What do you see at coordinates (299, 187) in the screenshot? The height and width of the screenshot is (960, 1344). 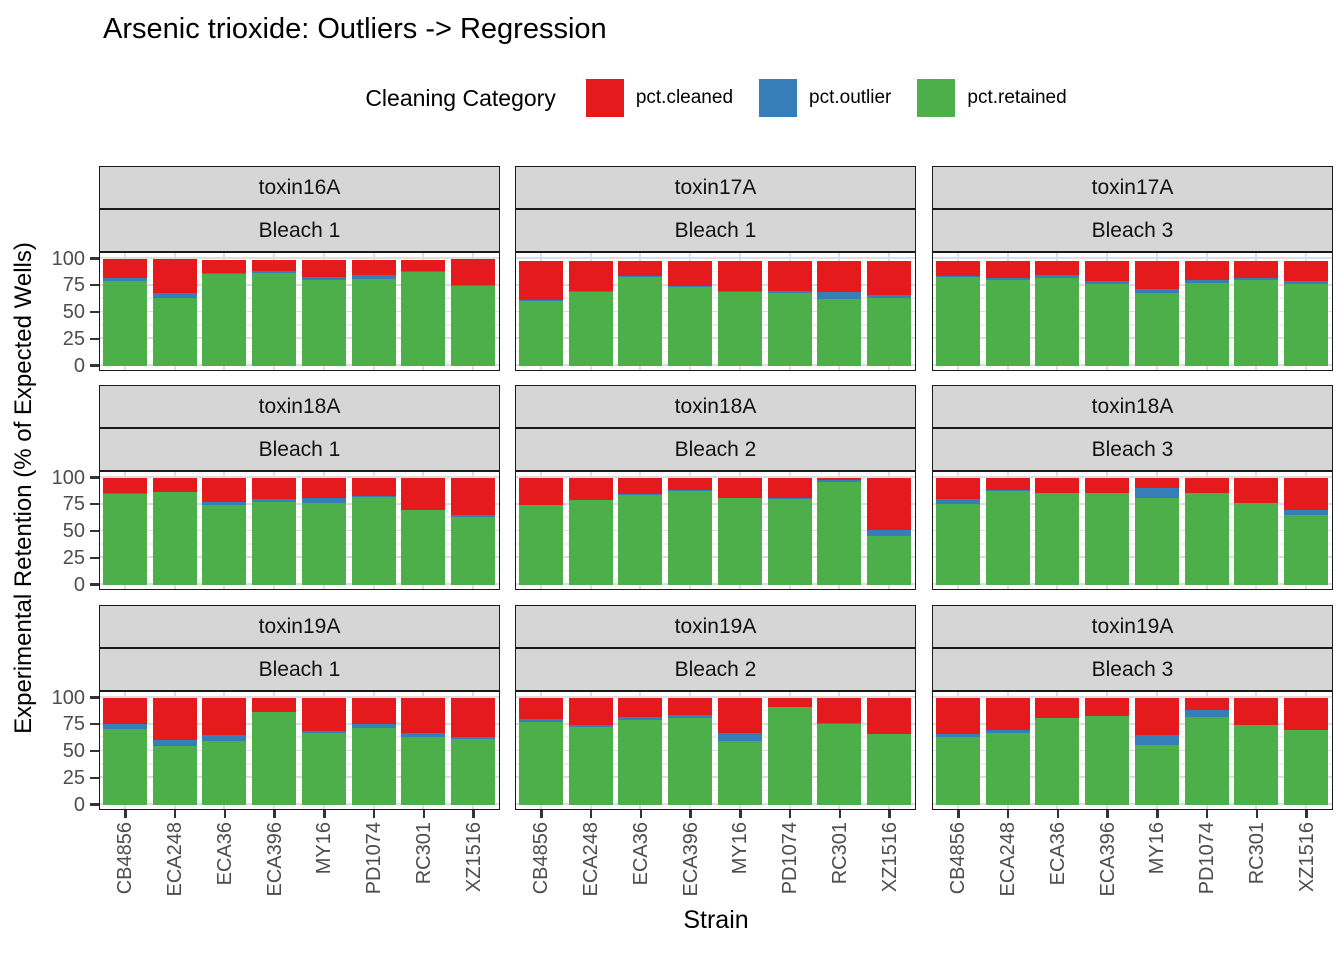 I see `strip-toxin: toxin16A` at bounding box center [299, 187].